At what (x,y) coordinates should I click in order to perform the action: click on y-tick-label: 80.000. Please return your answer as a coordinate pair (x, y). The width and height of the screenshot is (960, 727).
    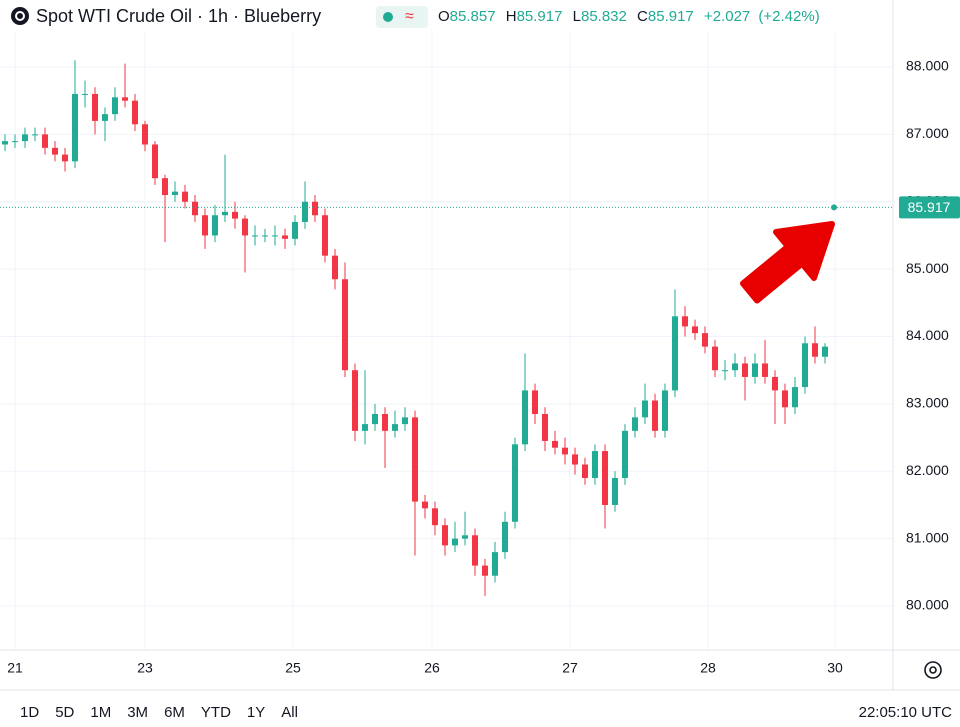
    Looking at the image, I should click on (927, 605).